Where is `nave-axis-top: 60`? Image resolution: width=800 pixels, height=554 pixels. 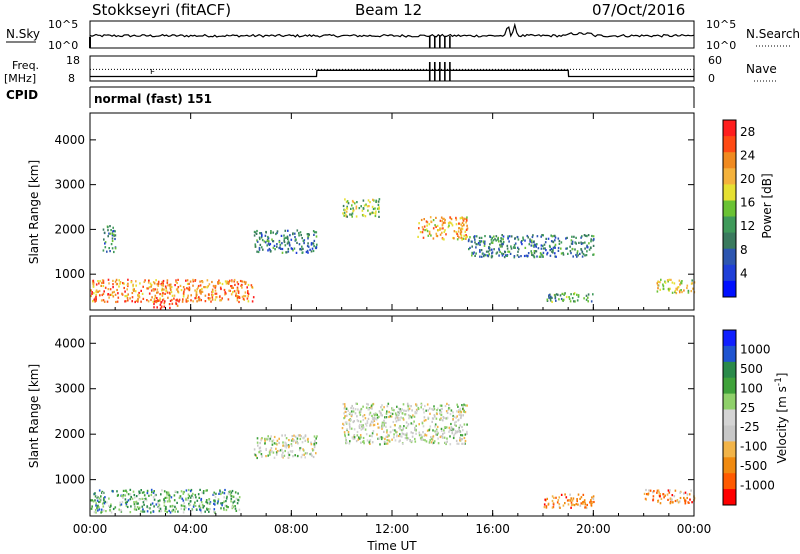 nave-axis-top: 60 is located at coordinates (715, 60).